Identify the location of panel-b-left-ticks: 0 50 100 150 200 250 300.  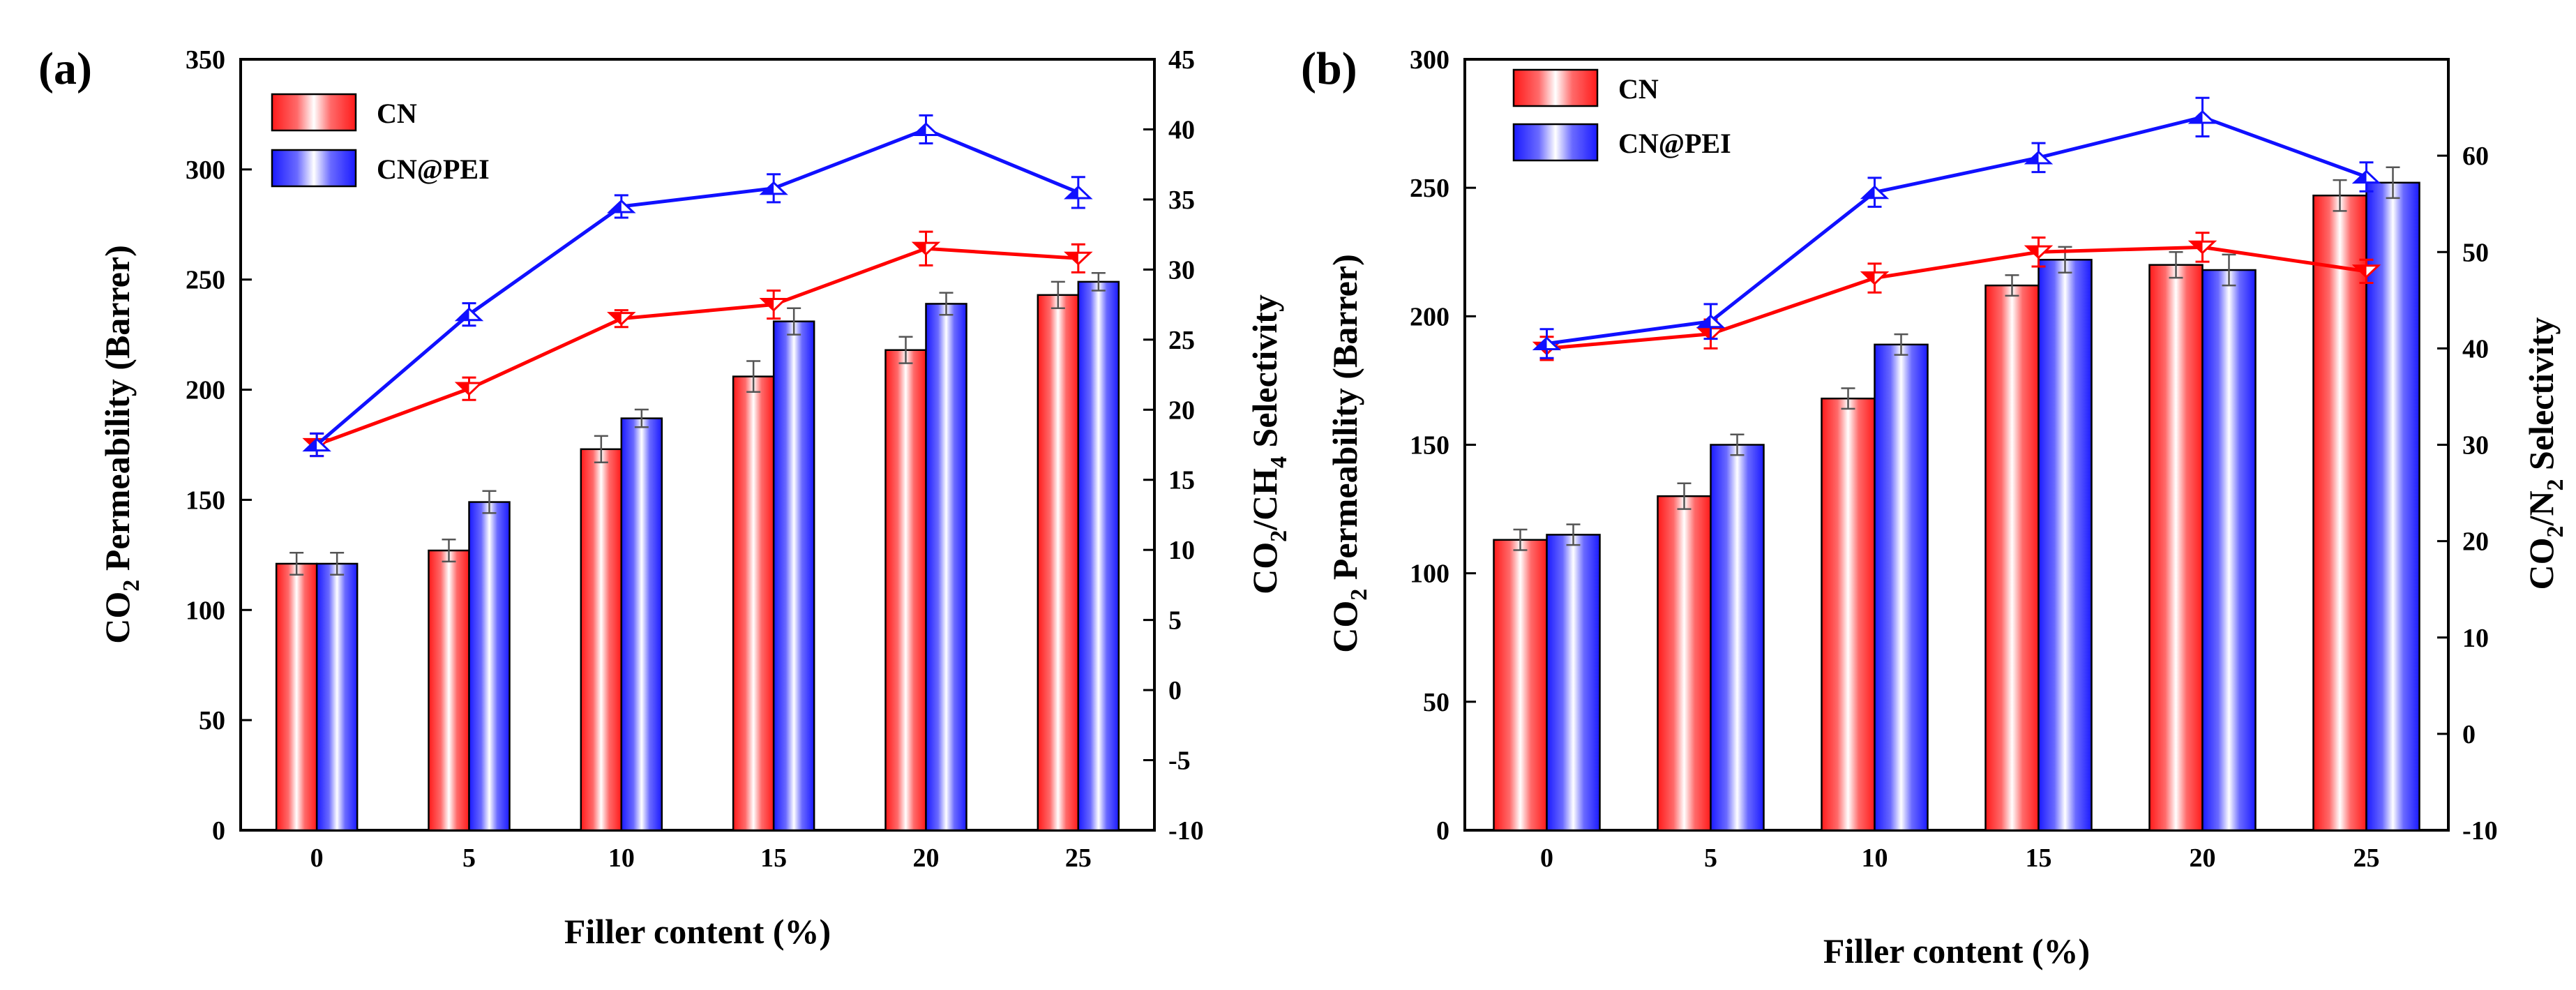
(1443, 445).